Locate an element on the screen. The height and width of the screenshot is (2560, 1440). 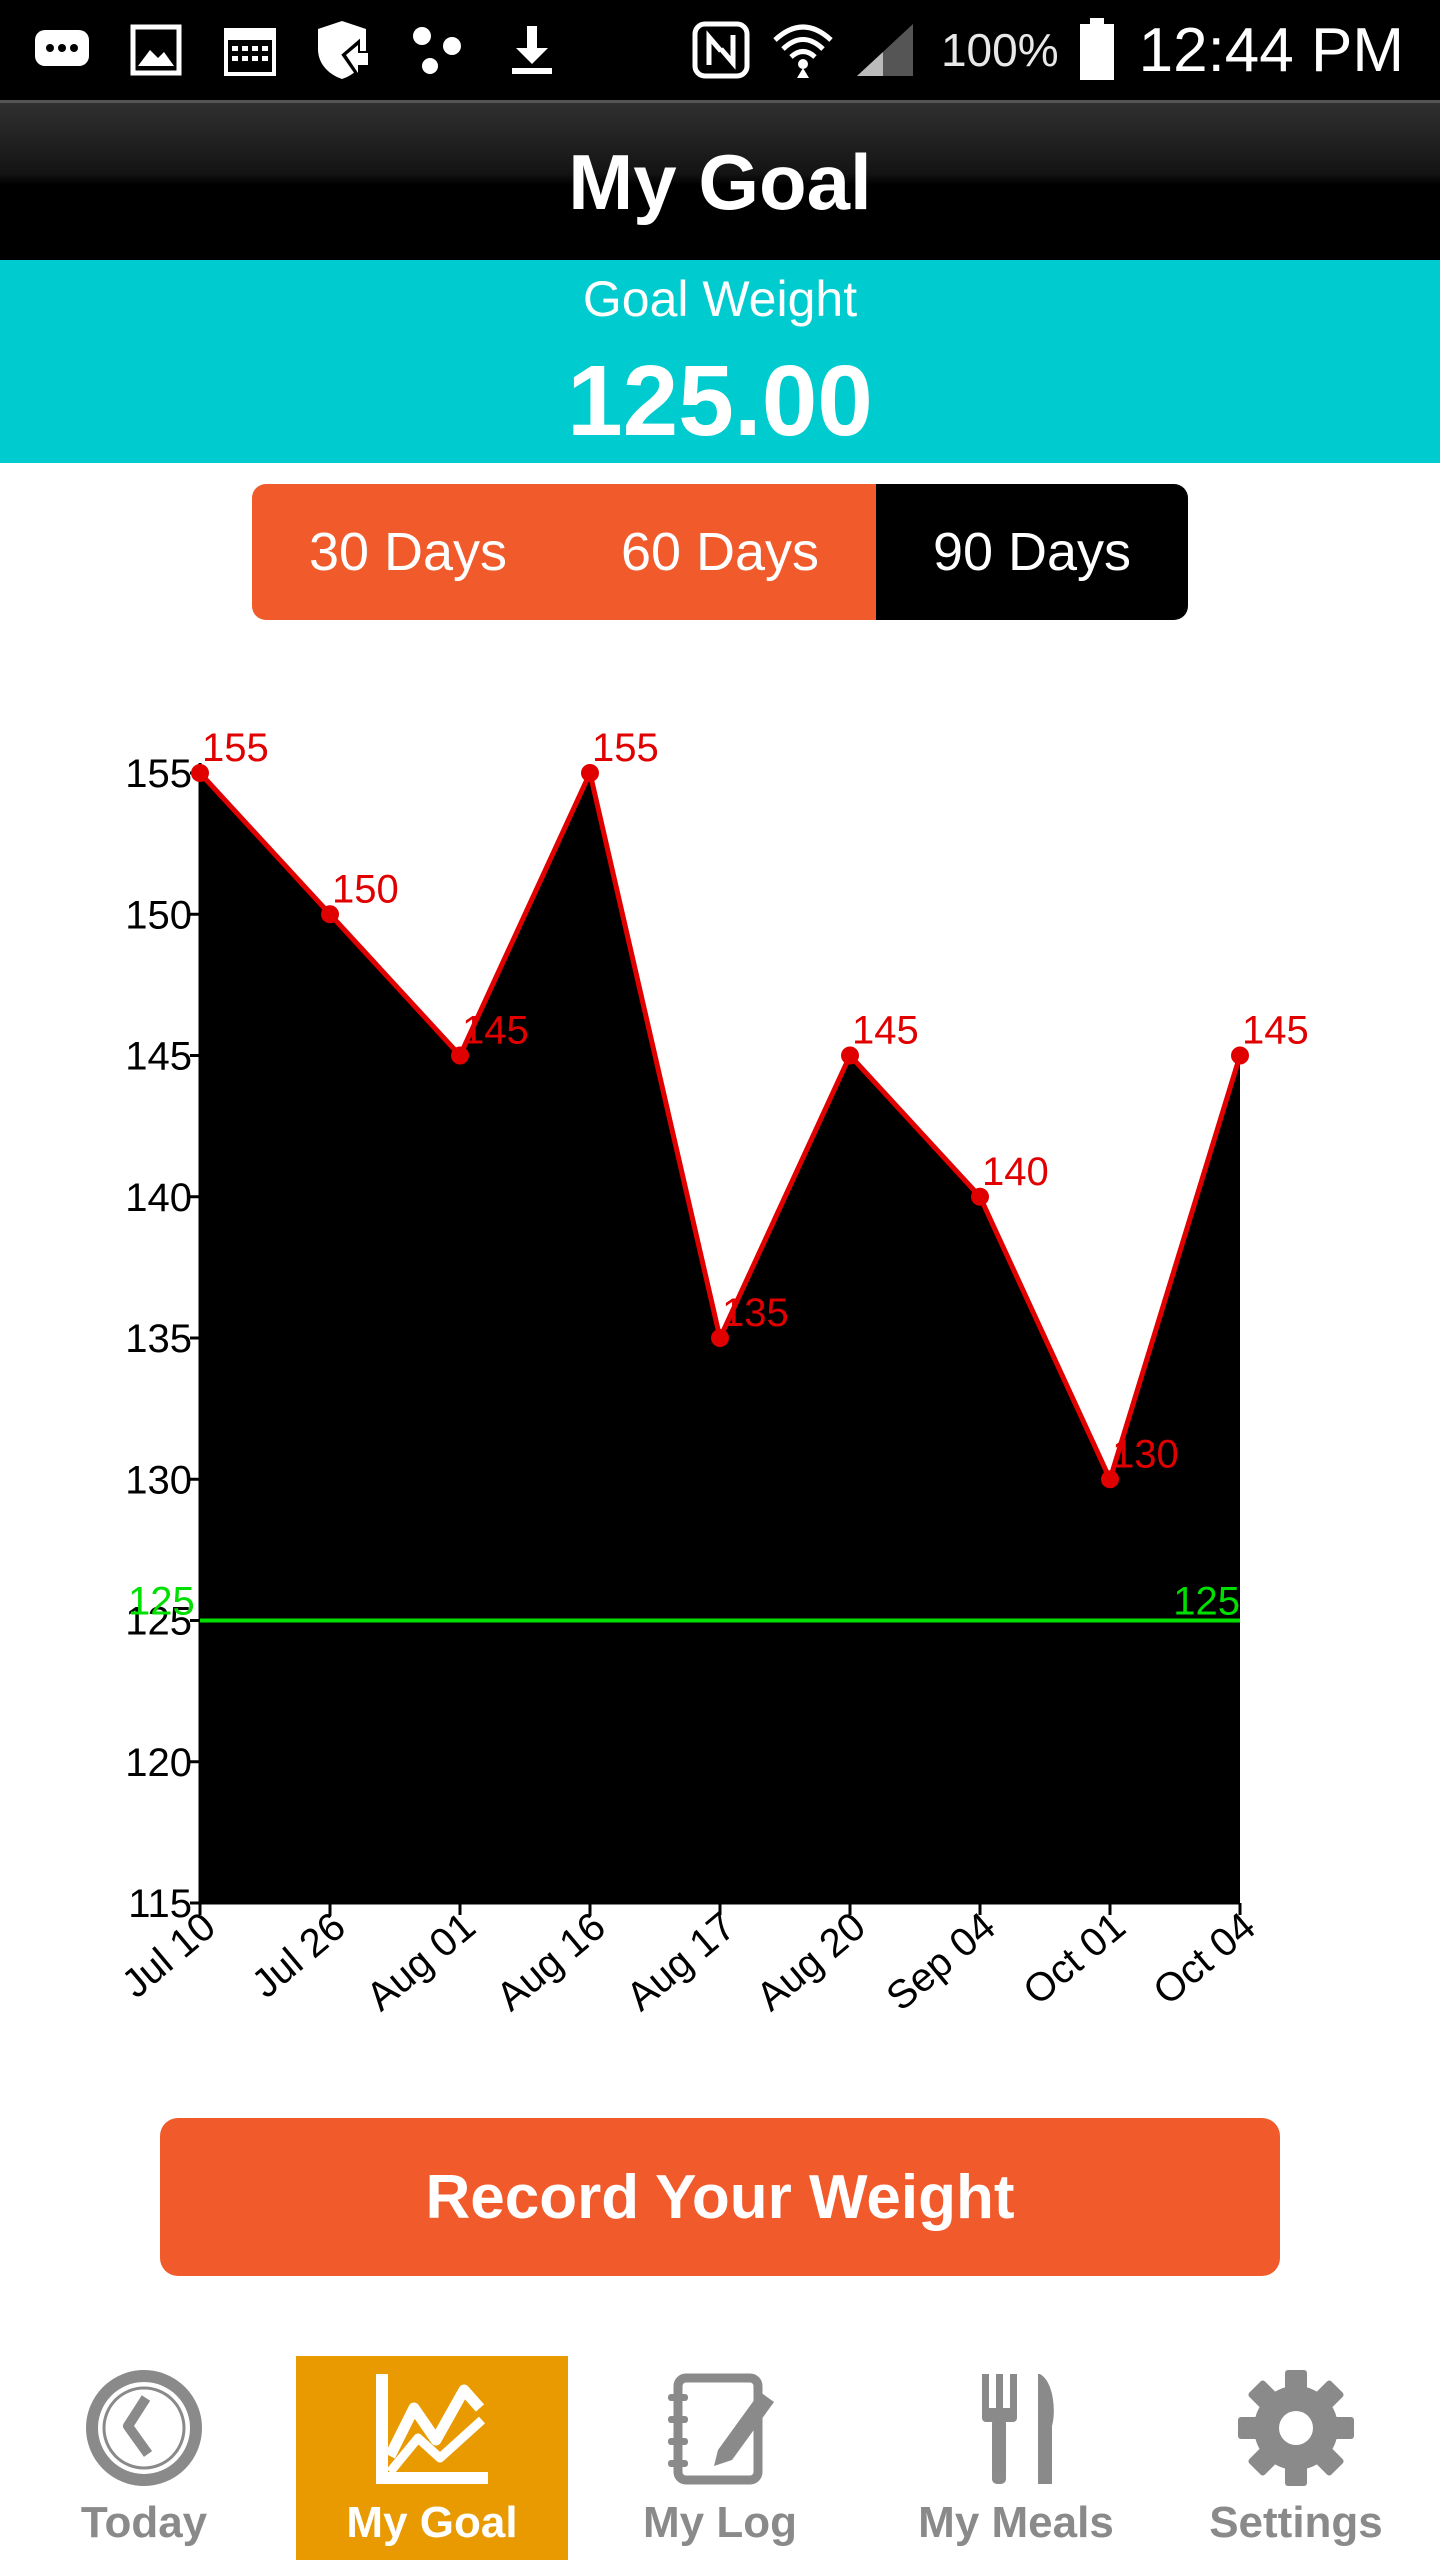
clock-icon is located at coordinates (144, 2428).